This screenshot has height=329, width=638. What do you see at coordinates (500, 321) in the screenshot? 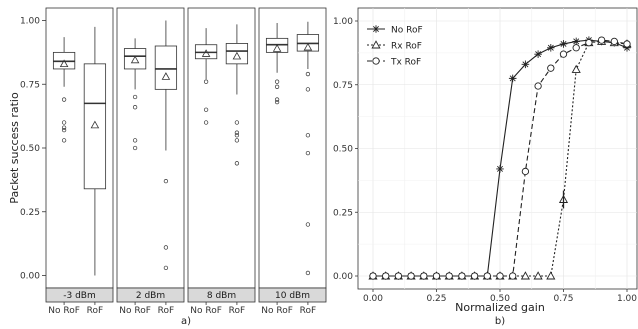
I see `panel-b-label: b)` at bounding box center [500, 321].